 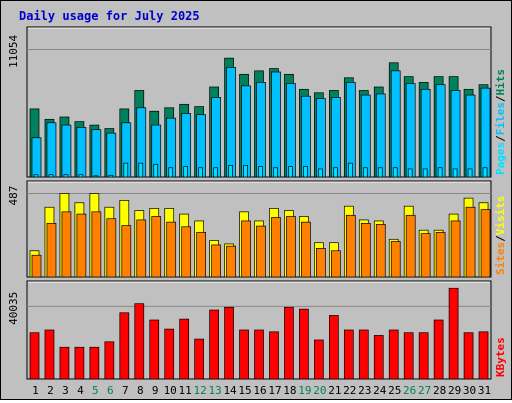 What do you see at coordinates (380, 390) in the screenshot?
I see `x-tick-label-day-24: 24` at bounding box center [380, 390].